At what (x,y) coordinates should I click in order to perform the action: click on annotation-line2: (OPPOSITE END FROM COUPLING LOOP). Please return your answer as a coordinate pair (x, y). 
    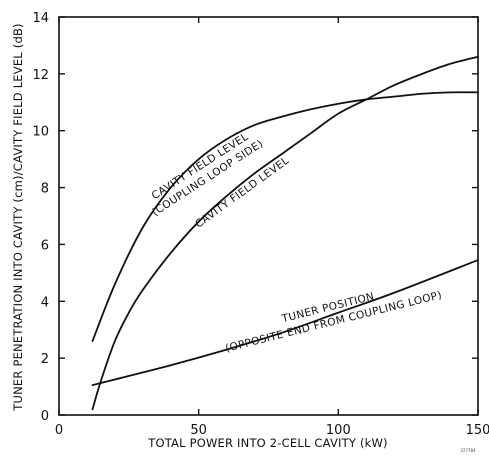
    Looking at the image, I should click on (333, 322).